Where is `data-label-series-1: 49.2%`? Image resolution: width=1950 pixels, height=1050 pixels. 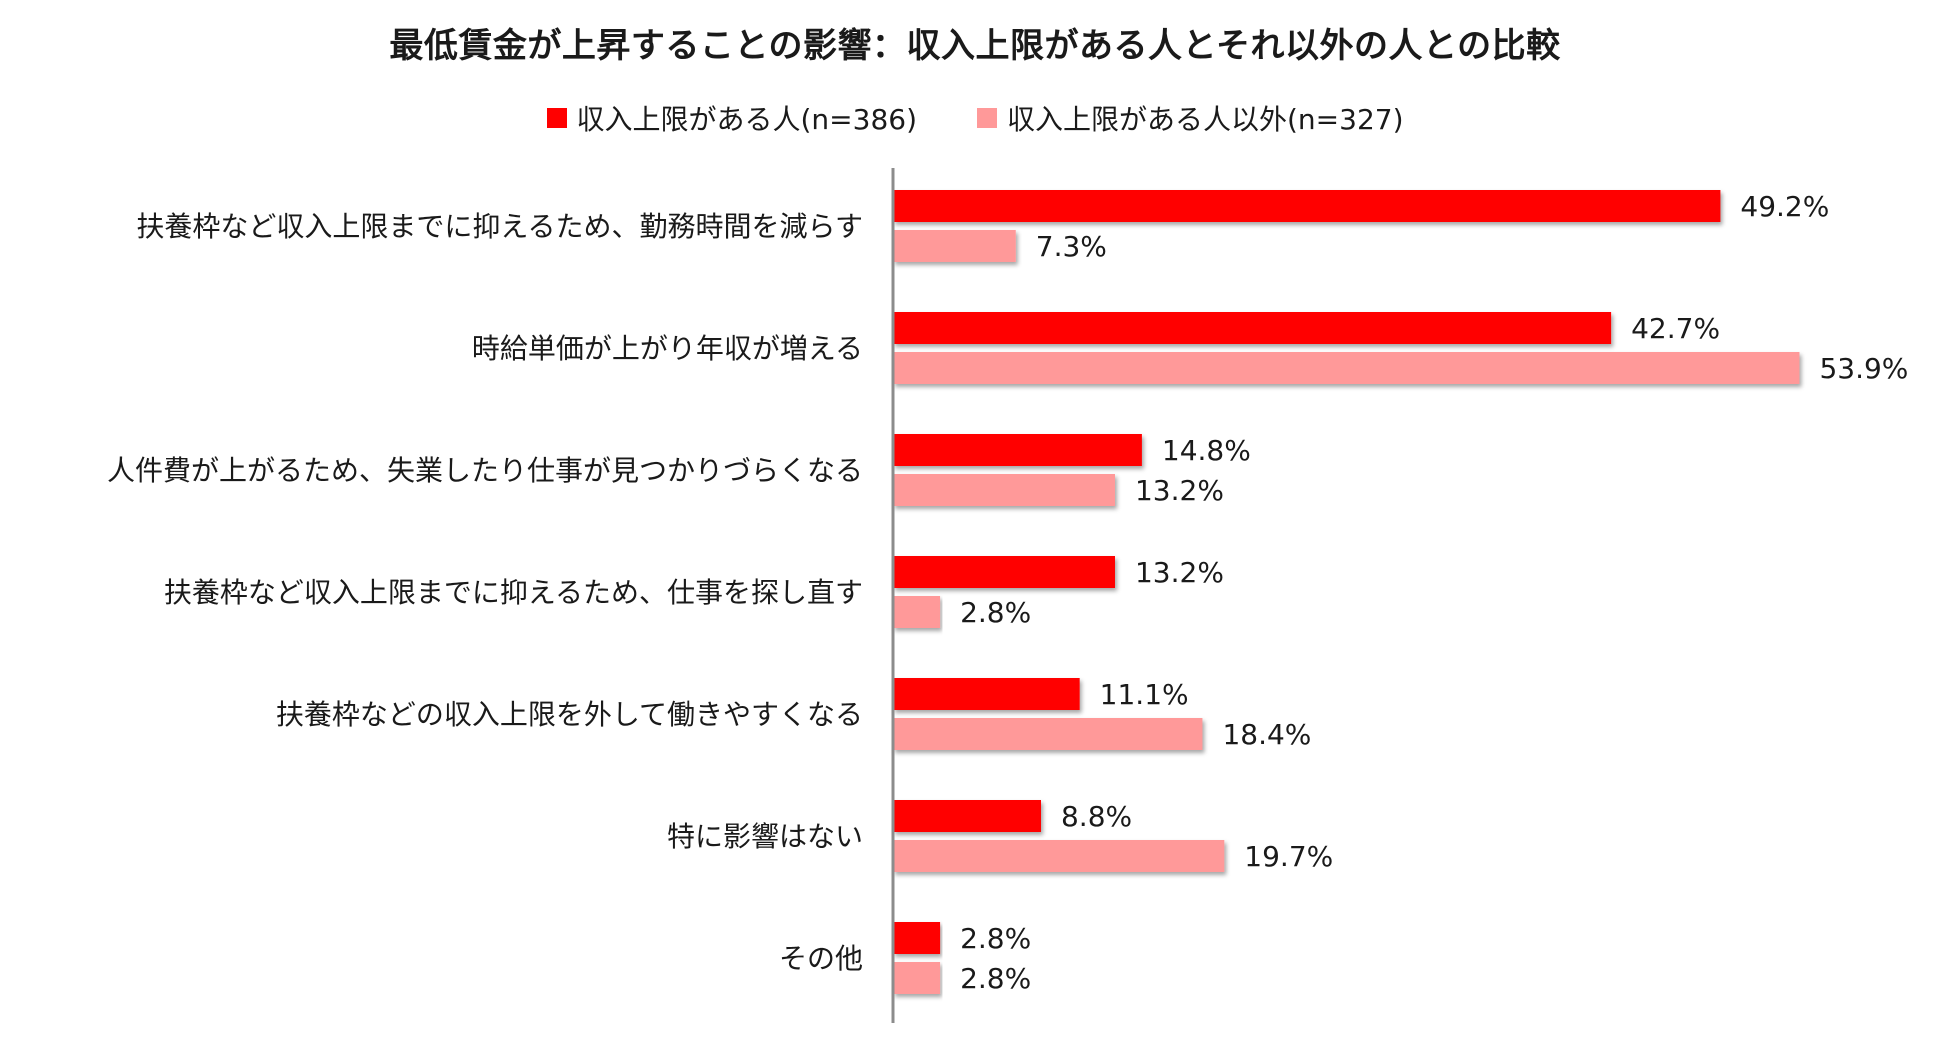 data-label-series-1: 49.2% is located at coordinates (1784, 206).